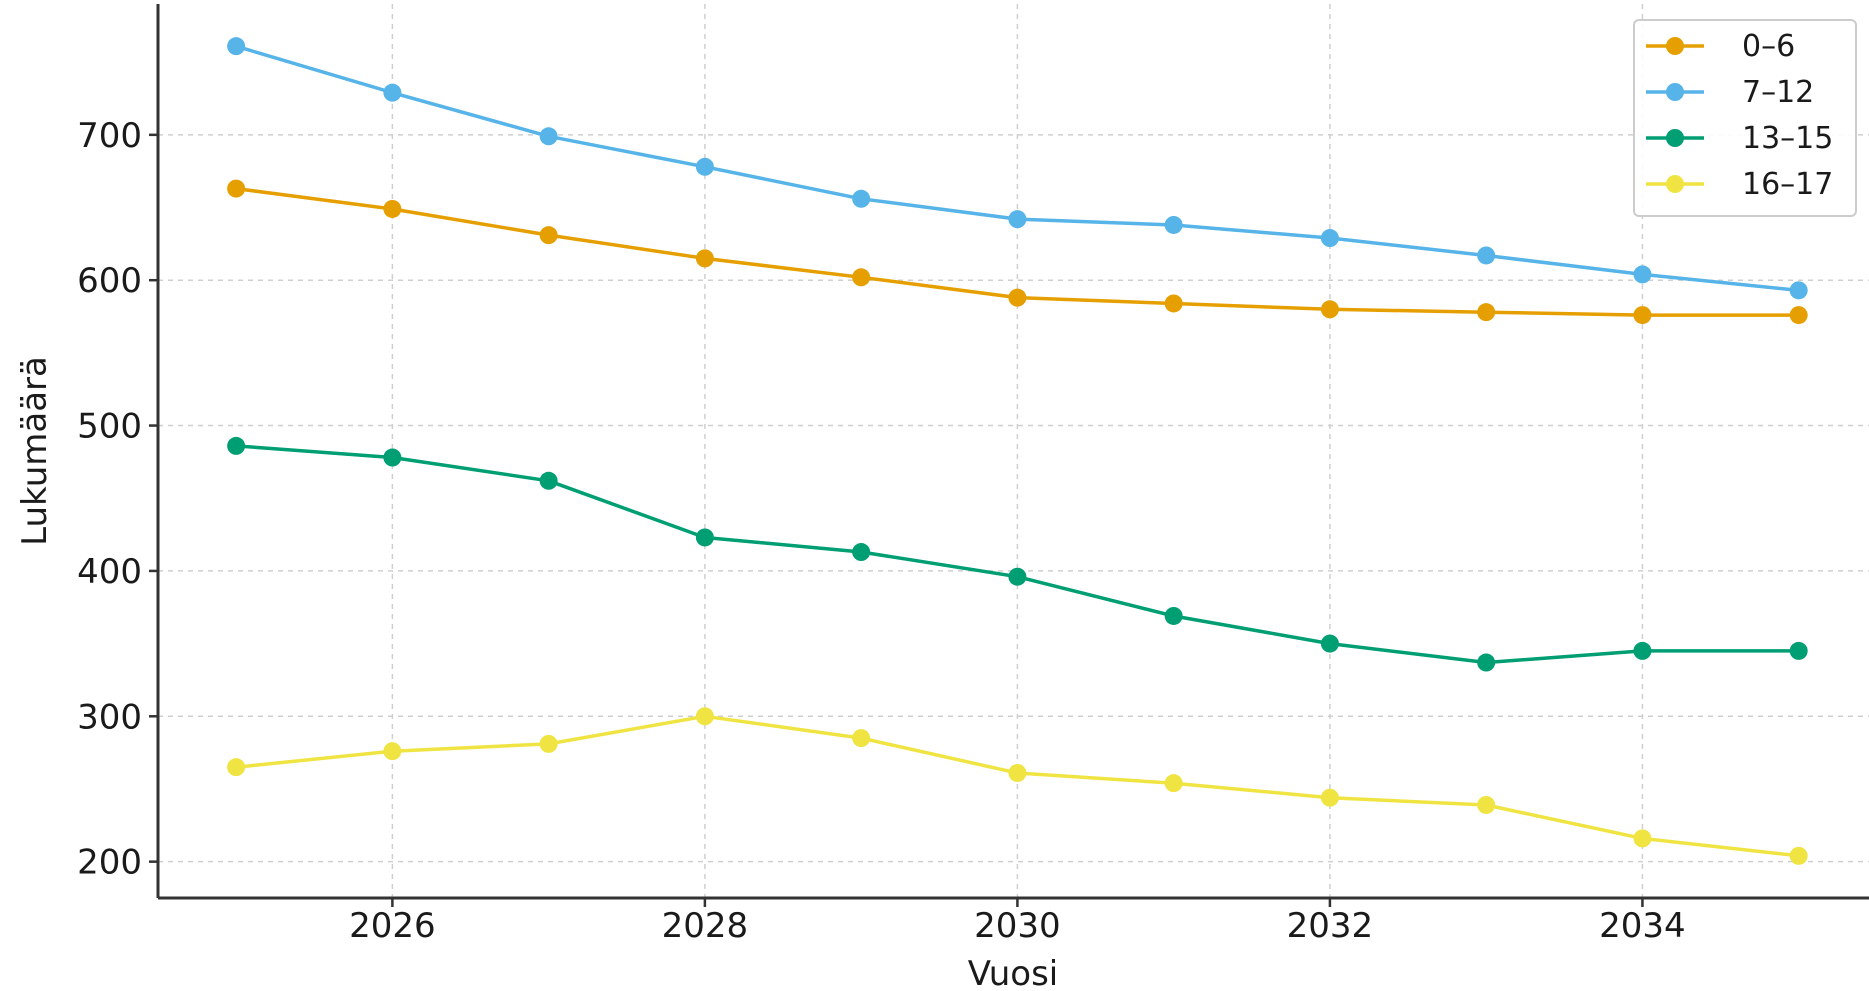  What do you see at coordinates (1778, 92) in the screenshot?
I see `legend-label: 7–12` at bounding box center [1778, 92].